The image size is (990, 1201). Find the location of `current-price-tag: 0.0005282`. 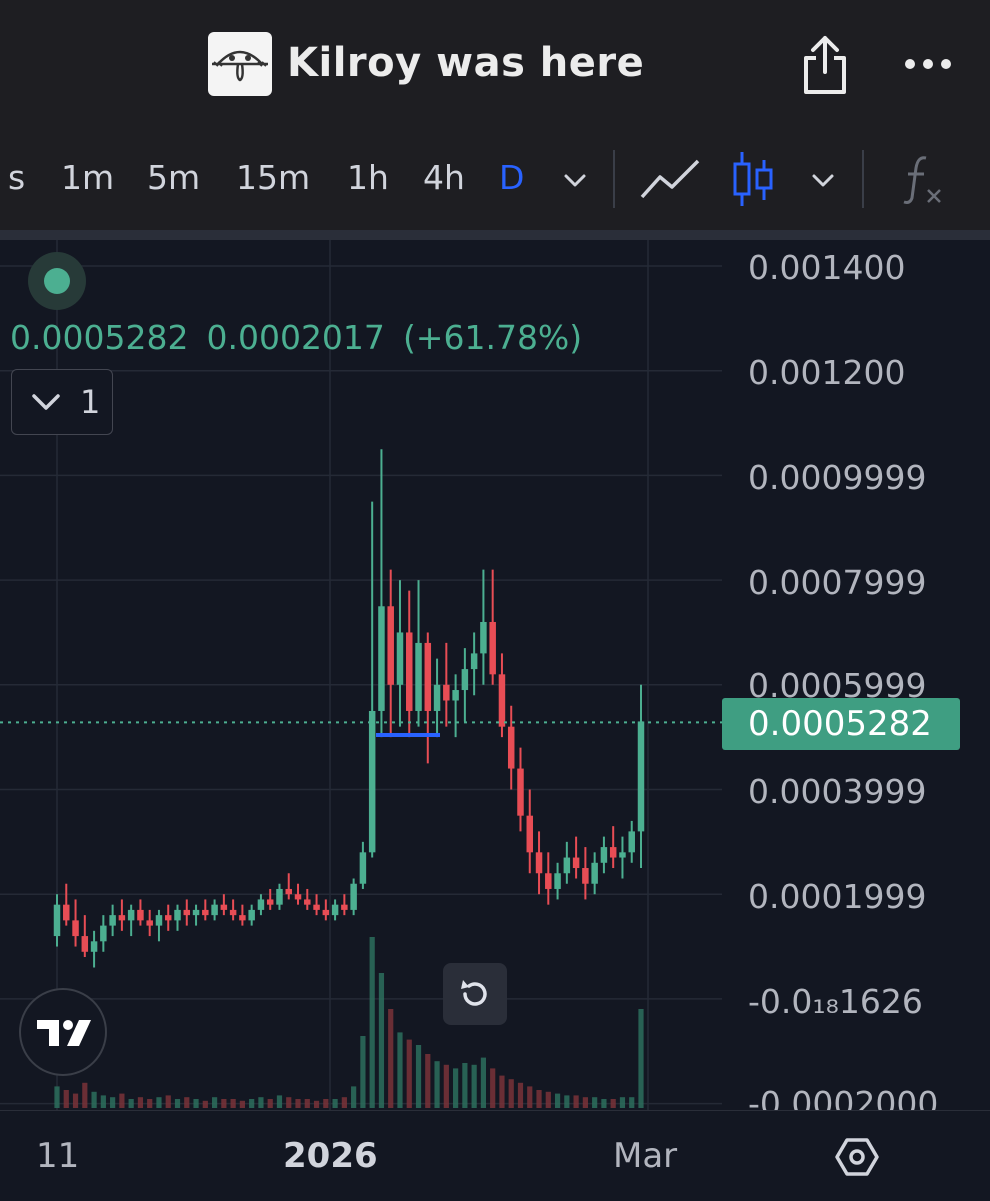

current-price-tag: 0.0005282 is located at coordinates (841, 724).